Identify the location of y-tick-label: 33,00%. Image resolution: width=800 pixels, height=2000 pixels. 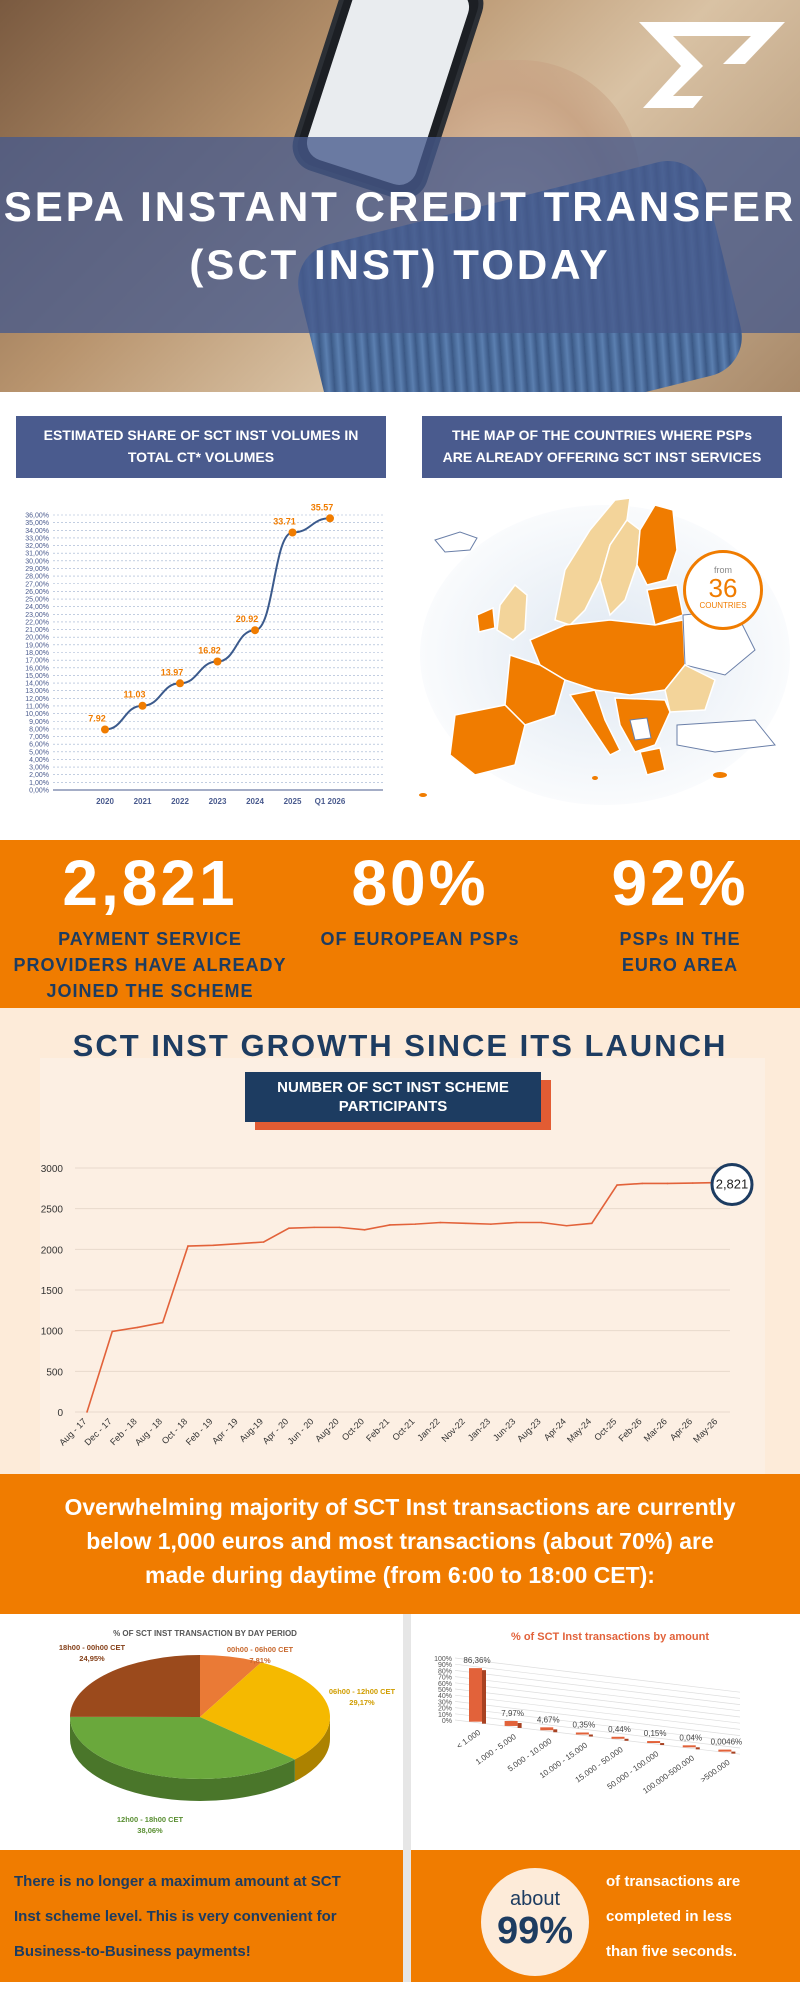
(37, 538).